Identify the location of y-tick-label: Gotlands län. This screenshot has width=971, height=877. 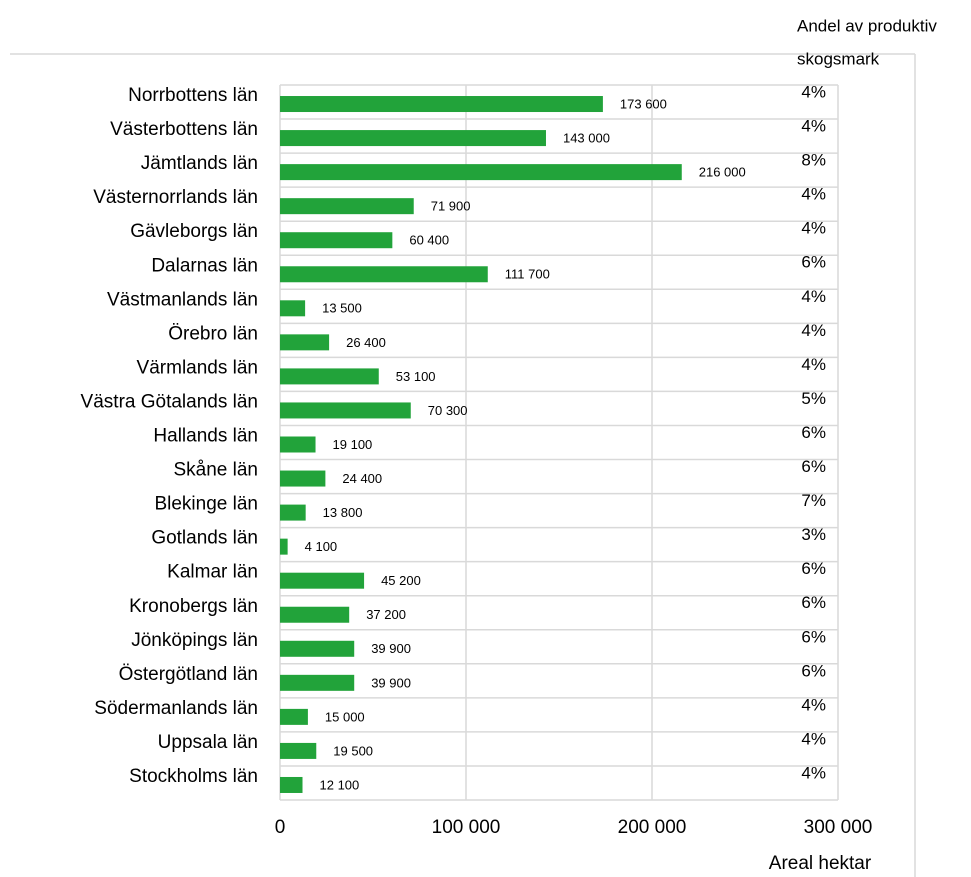
(204, 538).